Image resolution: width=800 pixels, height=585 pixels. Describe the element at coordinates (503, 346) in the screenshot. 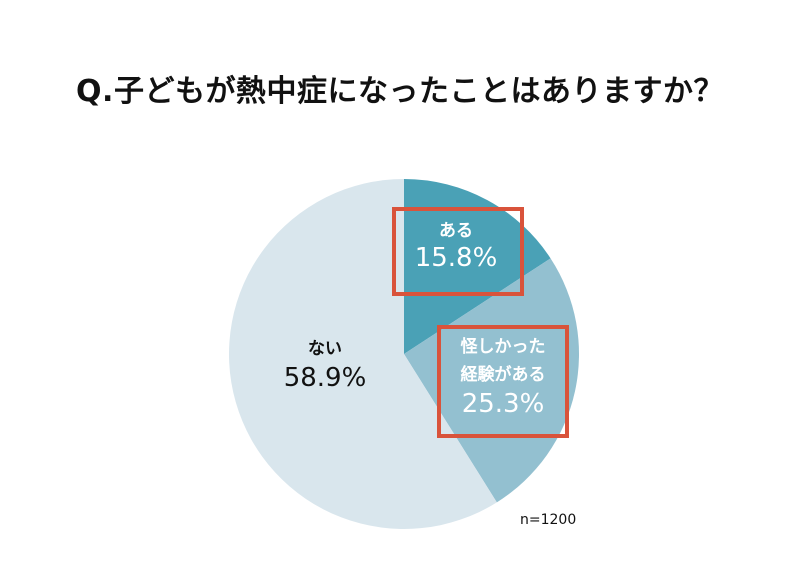

I see `slice-label: 怪しかった` at that location.